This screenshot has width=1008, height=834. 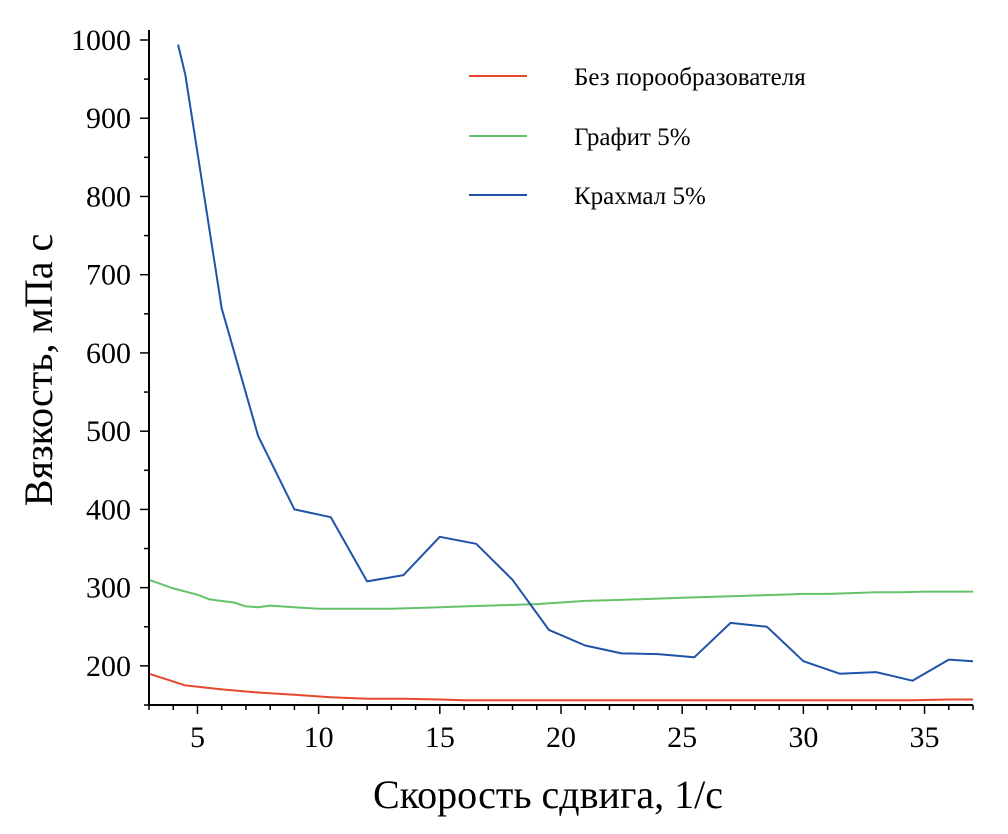 I want to click on y-tick-label: 500, so click(x=108, y=431).